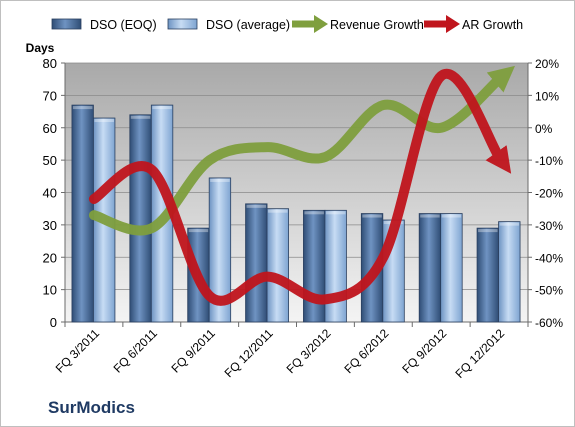 This screenshot has width=575, height=427. What do you see at coordinates (366, 351) in the screenshot?
I see `x-tick-label: FQ 6/2012` at bounding box center [366, 351].